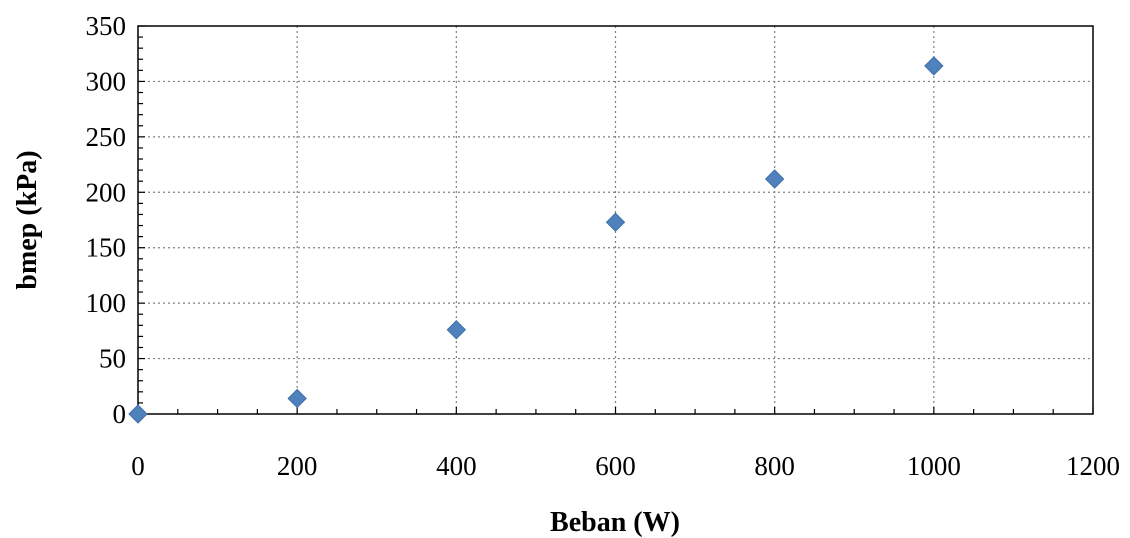 The height and width of the screenshot is (538, 1130). Describe the element at coordinates (615, 522) in the screenshot. I see `x-axis-title: Beban (W)` at that location.